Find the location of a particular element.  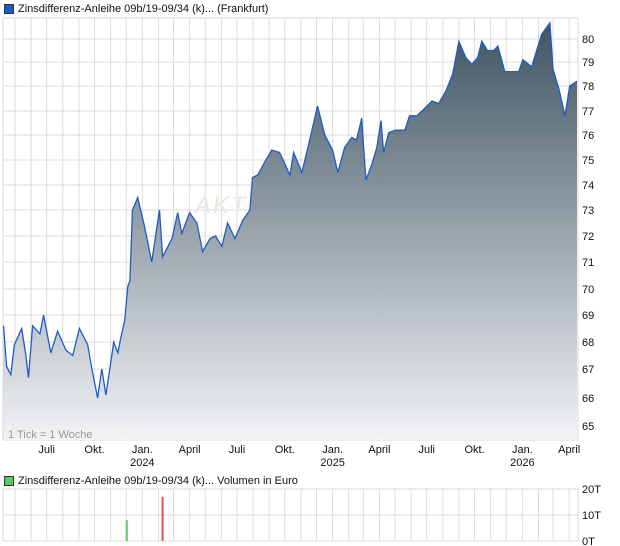

volume-grid is located at coordinates (290, 515).